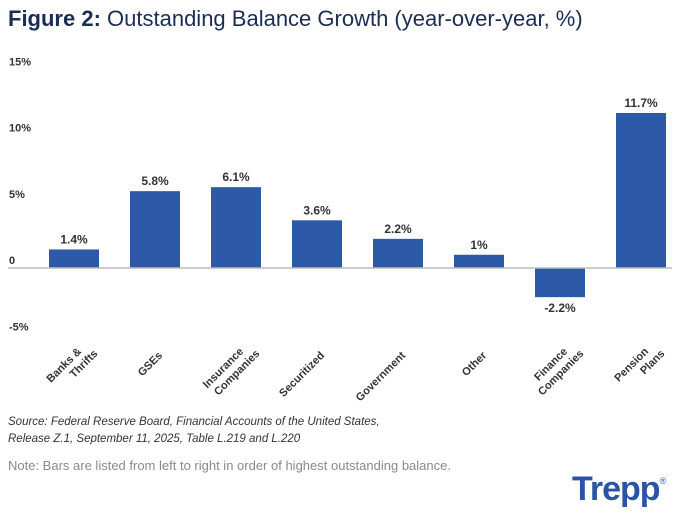 The height and width of the screenshot is (531, 684). I want to click on data-label: 1%, so click(479, 245).